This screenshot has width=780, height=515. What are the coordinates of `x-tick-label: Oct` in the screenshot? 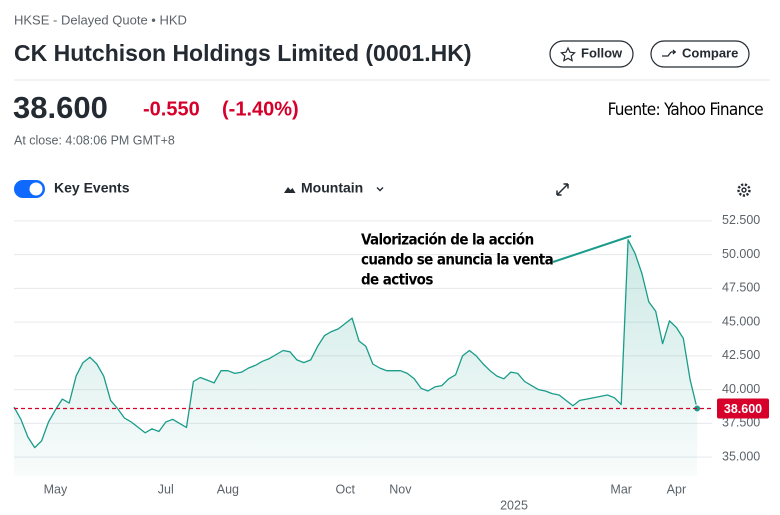 It's located at (345, 489).